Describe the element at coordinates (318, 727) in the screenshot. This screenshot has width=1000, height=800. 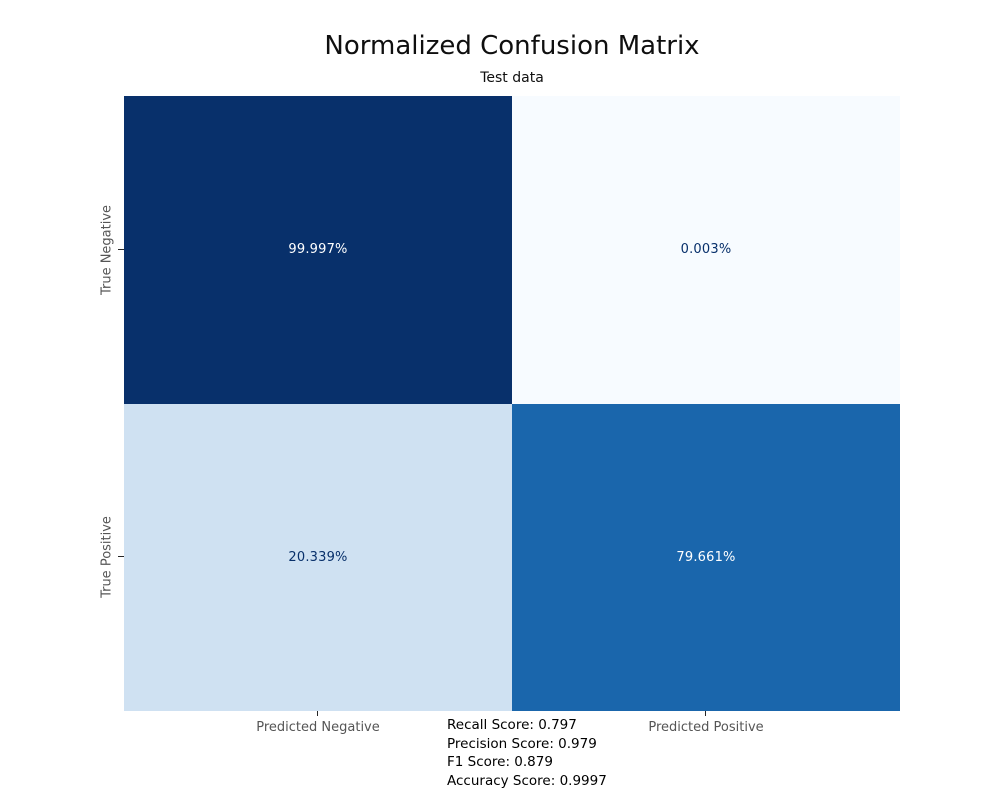
I see `x-tick-label-predicted-negative: Predicted Negative` at that location.